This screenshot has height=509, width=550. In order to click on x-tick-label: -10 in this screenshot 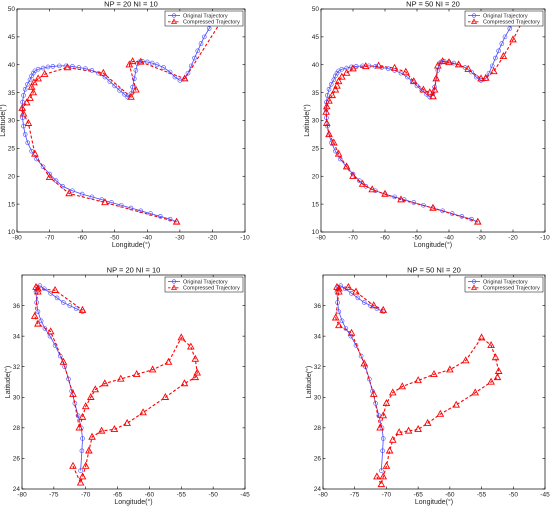, I will do `click(245, 238)`.